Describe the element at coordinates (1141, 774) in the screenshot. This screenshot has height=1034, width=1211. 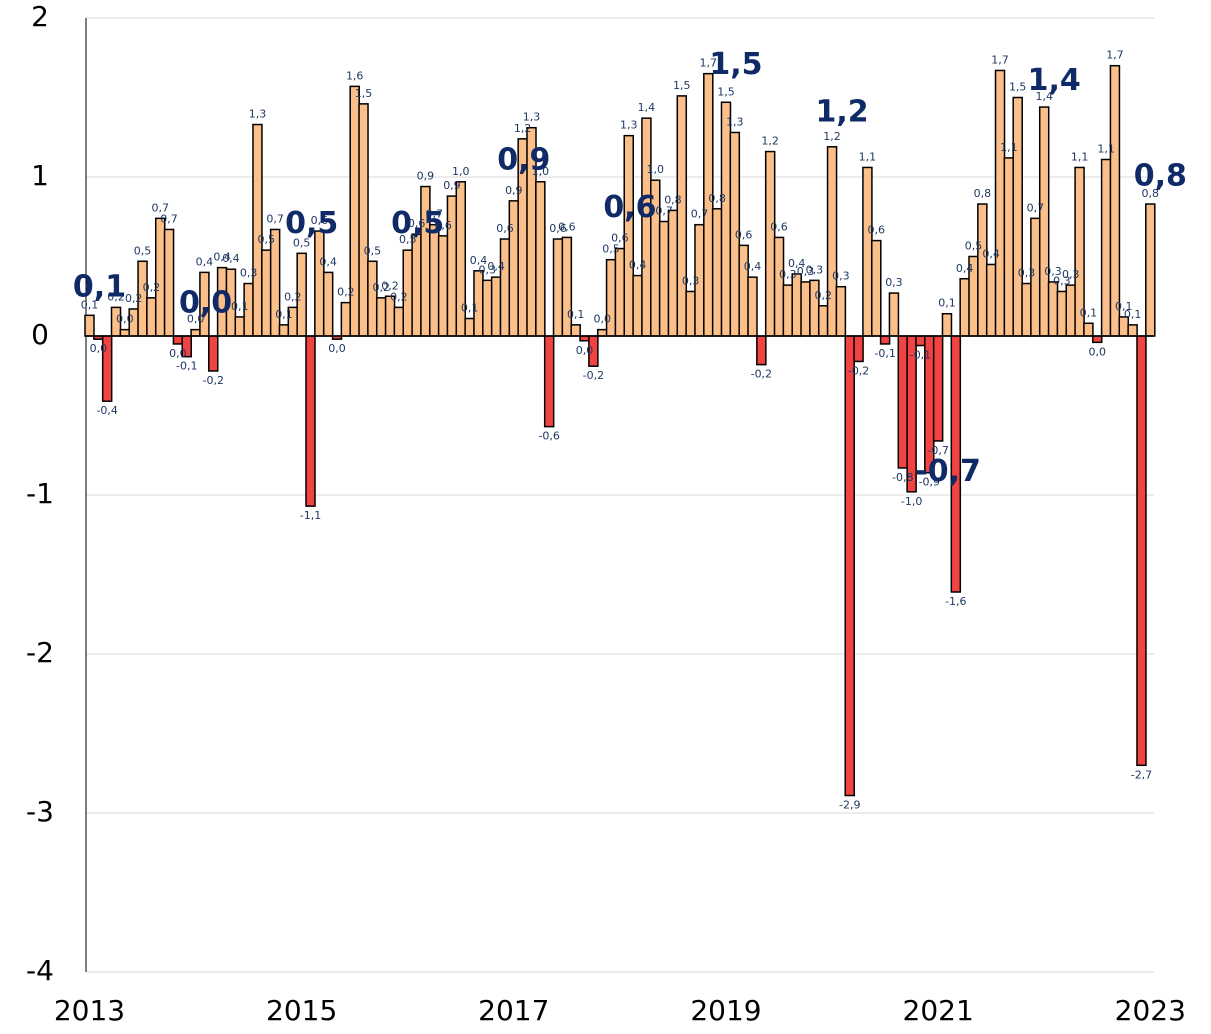
I see `value-label: -2,7` at that location.